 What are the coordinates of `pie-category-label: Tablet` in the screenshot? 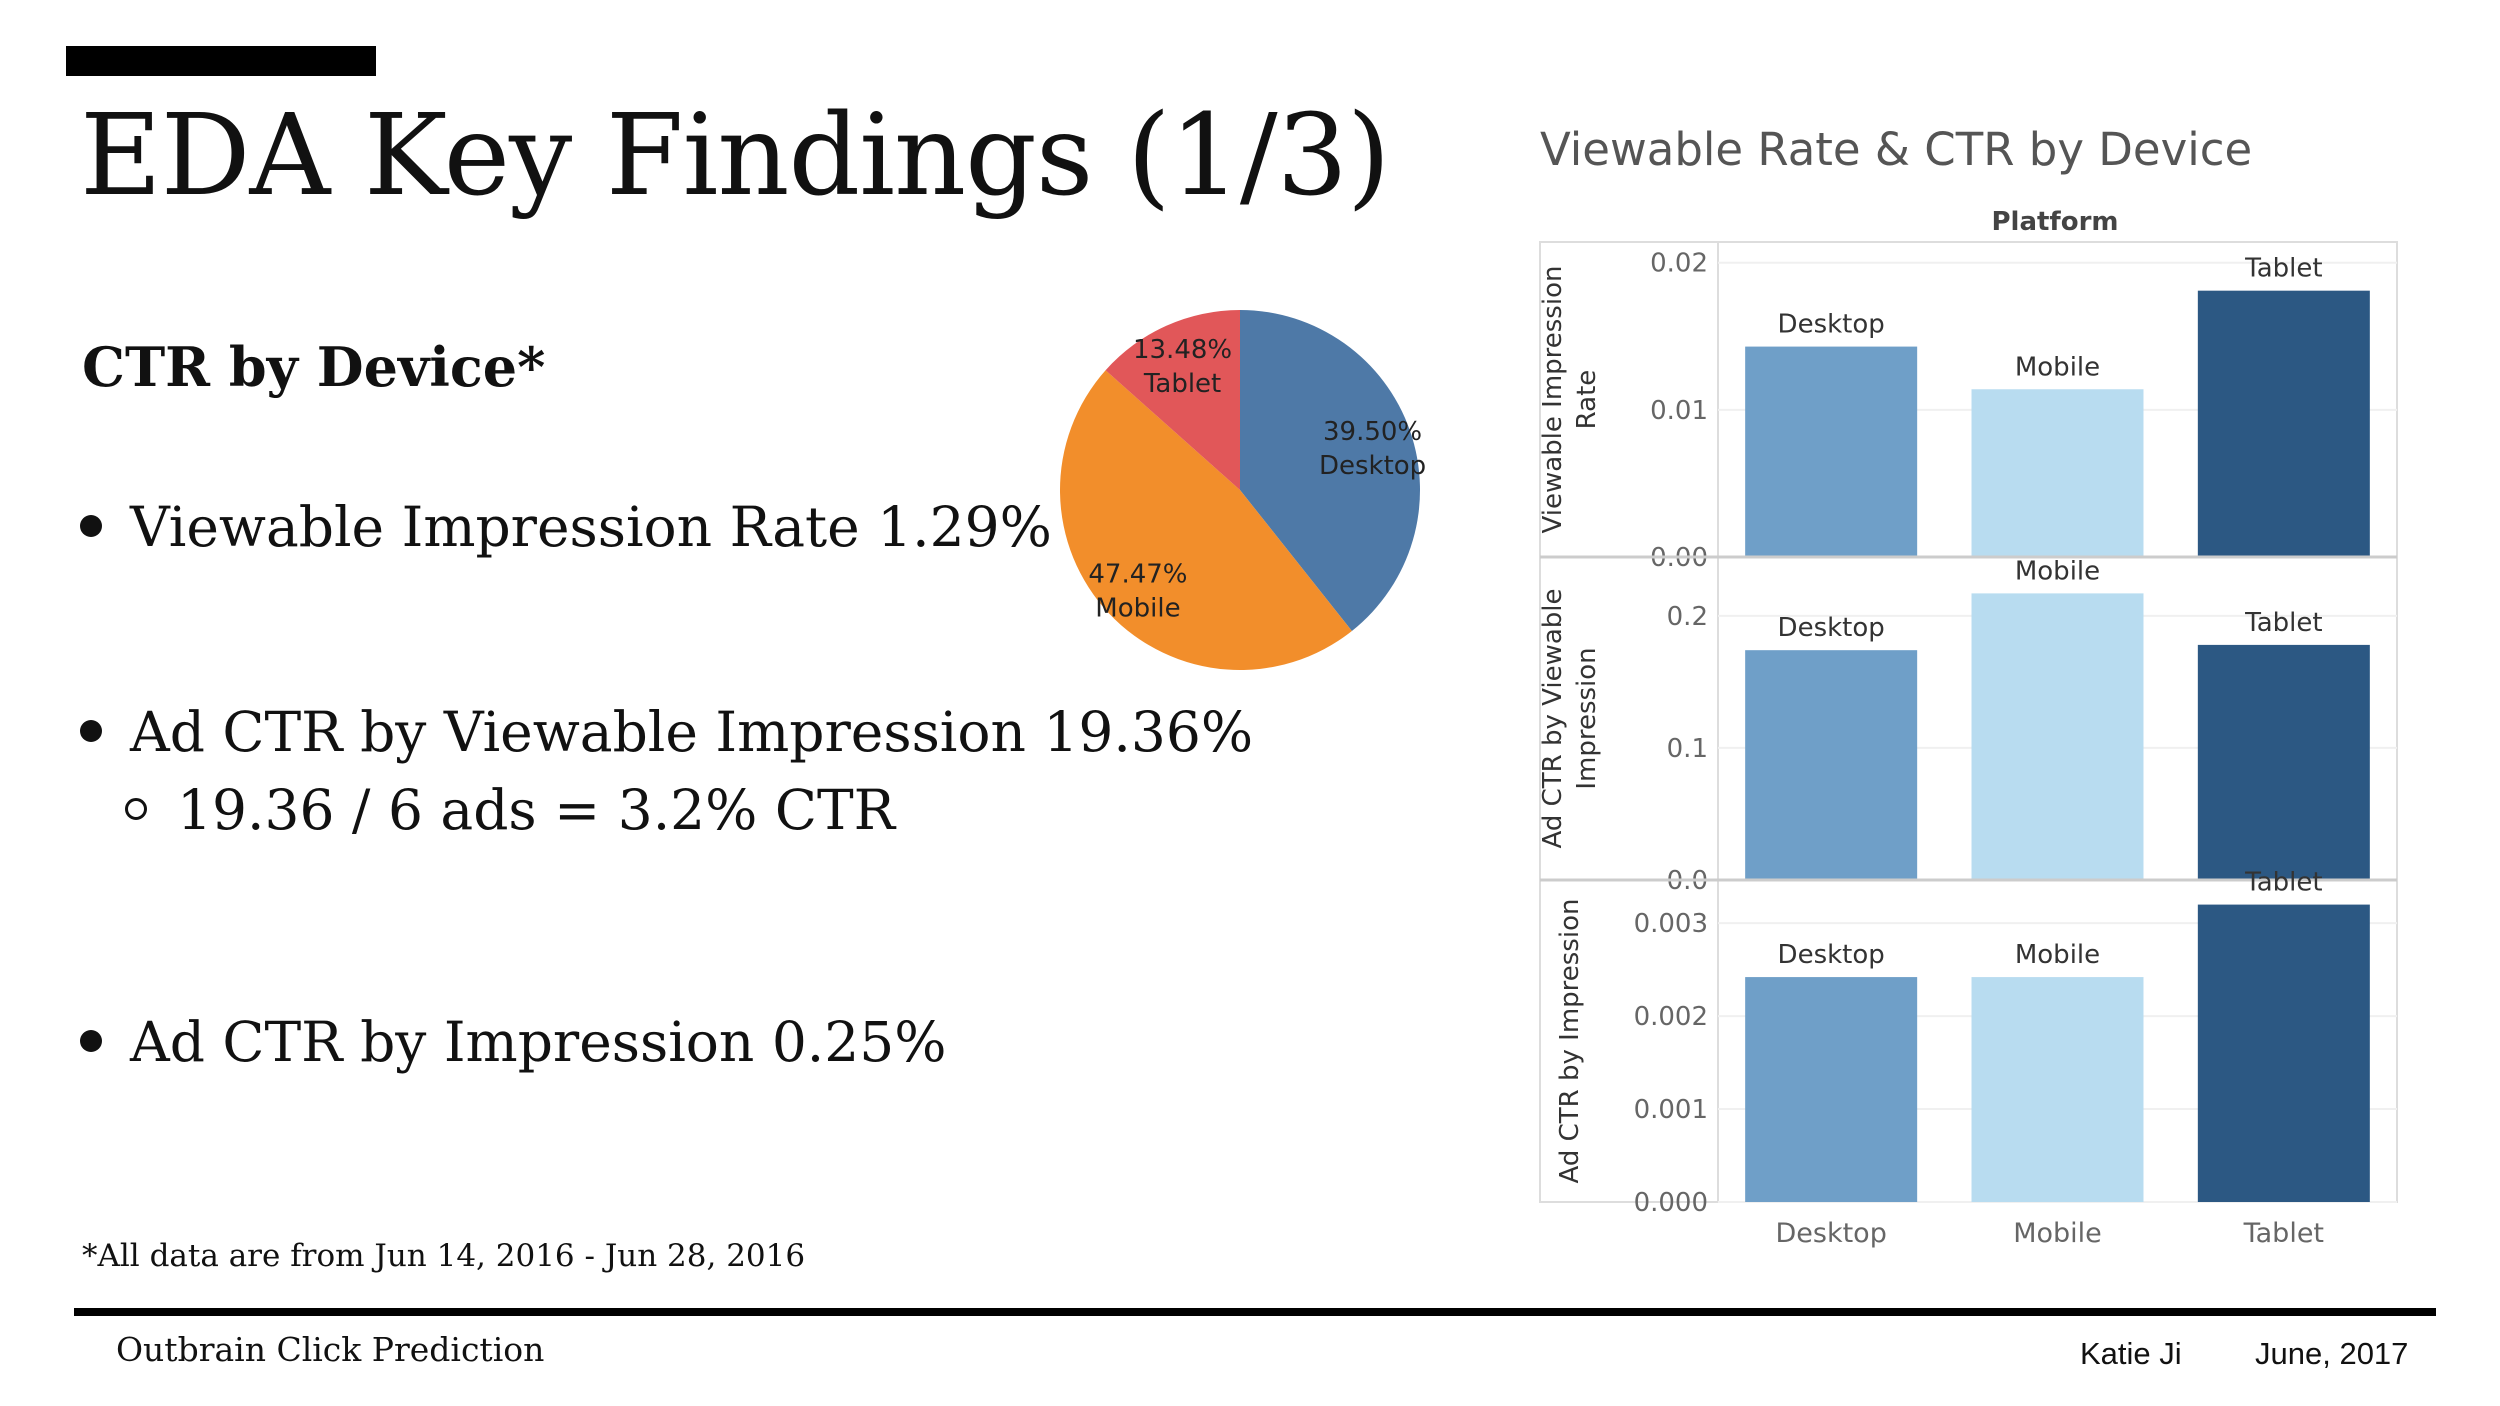 It's located at (1182, 384).